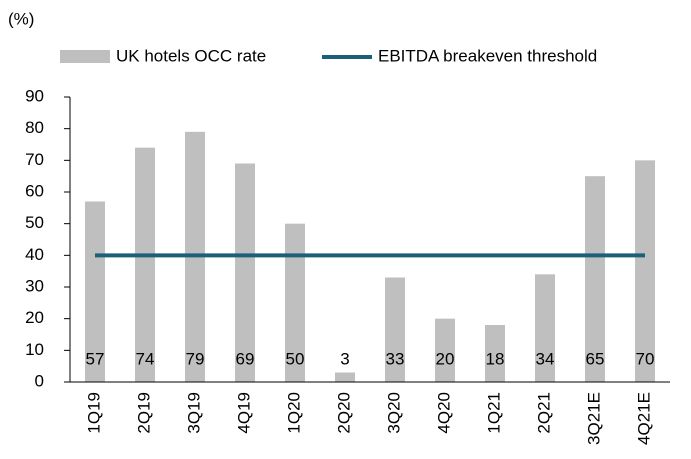 This screenshot has width=691, height=459. Describe the element at coordinates (34, 95) in the screenshot. I see `y-tick-label: 90` at that location.